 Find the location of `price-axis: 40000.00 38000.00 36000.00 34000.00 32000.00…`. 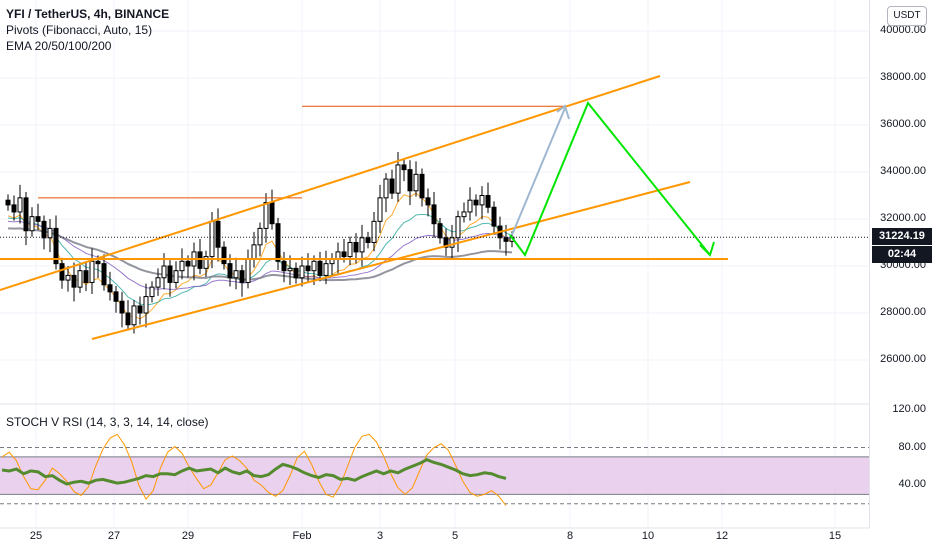

price-axis: 40000.00 38000.00 36000.00 34000.00 32000.00… is located at coordinates (900, 264).